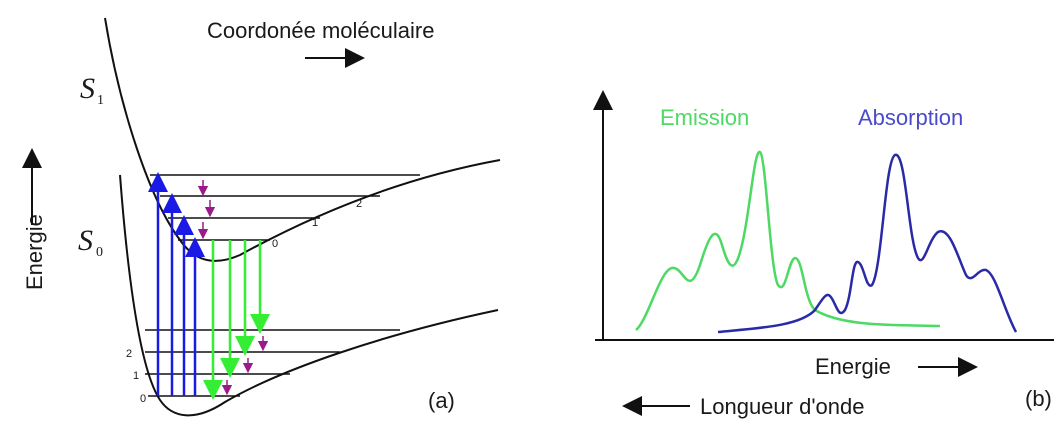 The image size is (1054, 421). Describe the element at coordinates (1038, 398) in the screenshot. I see `panel-b-label: (b)` at that location.